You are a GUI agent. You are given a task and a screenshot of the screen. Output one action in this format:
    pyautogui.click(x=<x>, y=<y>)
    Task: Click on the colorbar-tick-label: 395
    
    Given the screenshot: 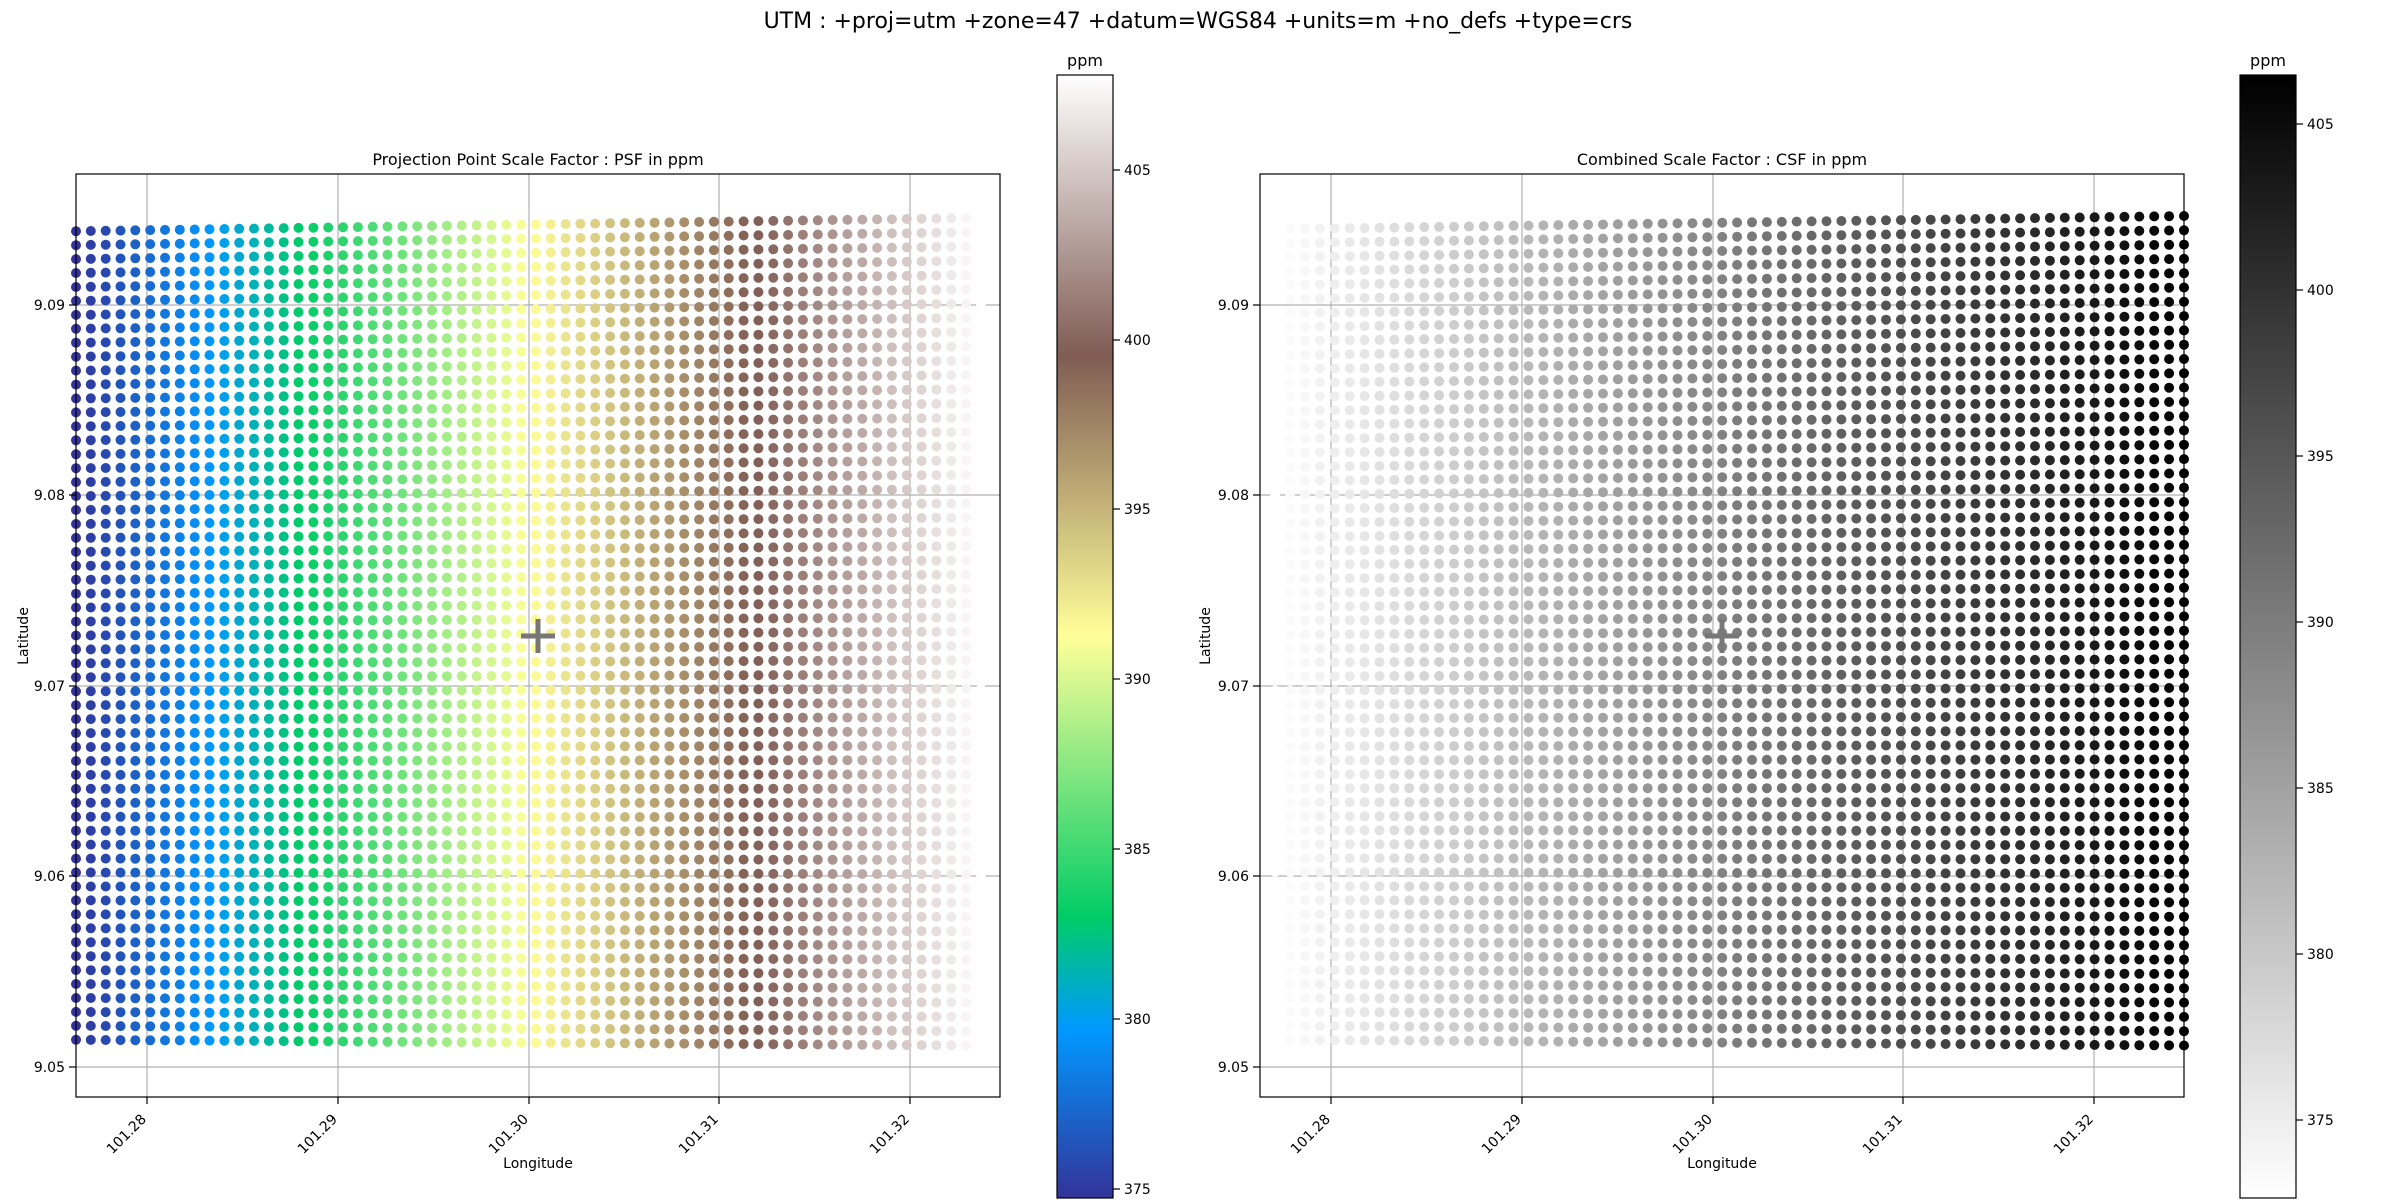 What is the action you would take?
    pyautogui.click(x=1137, y=510)
    